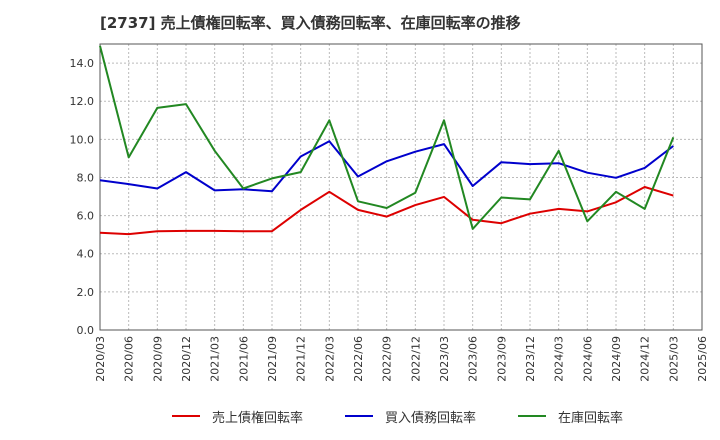  What do you see at coordinates (86, 177) in the screenshot?
I see `y-tick-label: 8.0` at bounding box center [86, 177].